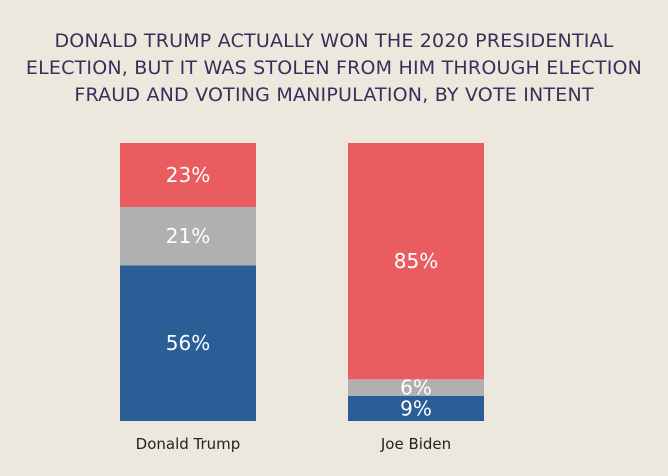  I want to click on data-label-0-1: 21%, so click(188, 236).